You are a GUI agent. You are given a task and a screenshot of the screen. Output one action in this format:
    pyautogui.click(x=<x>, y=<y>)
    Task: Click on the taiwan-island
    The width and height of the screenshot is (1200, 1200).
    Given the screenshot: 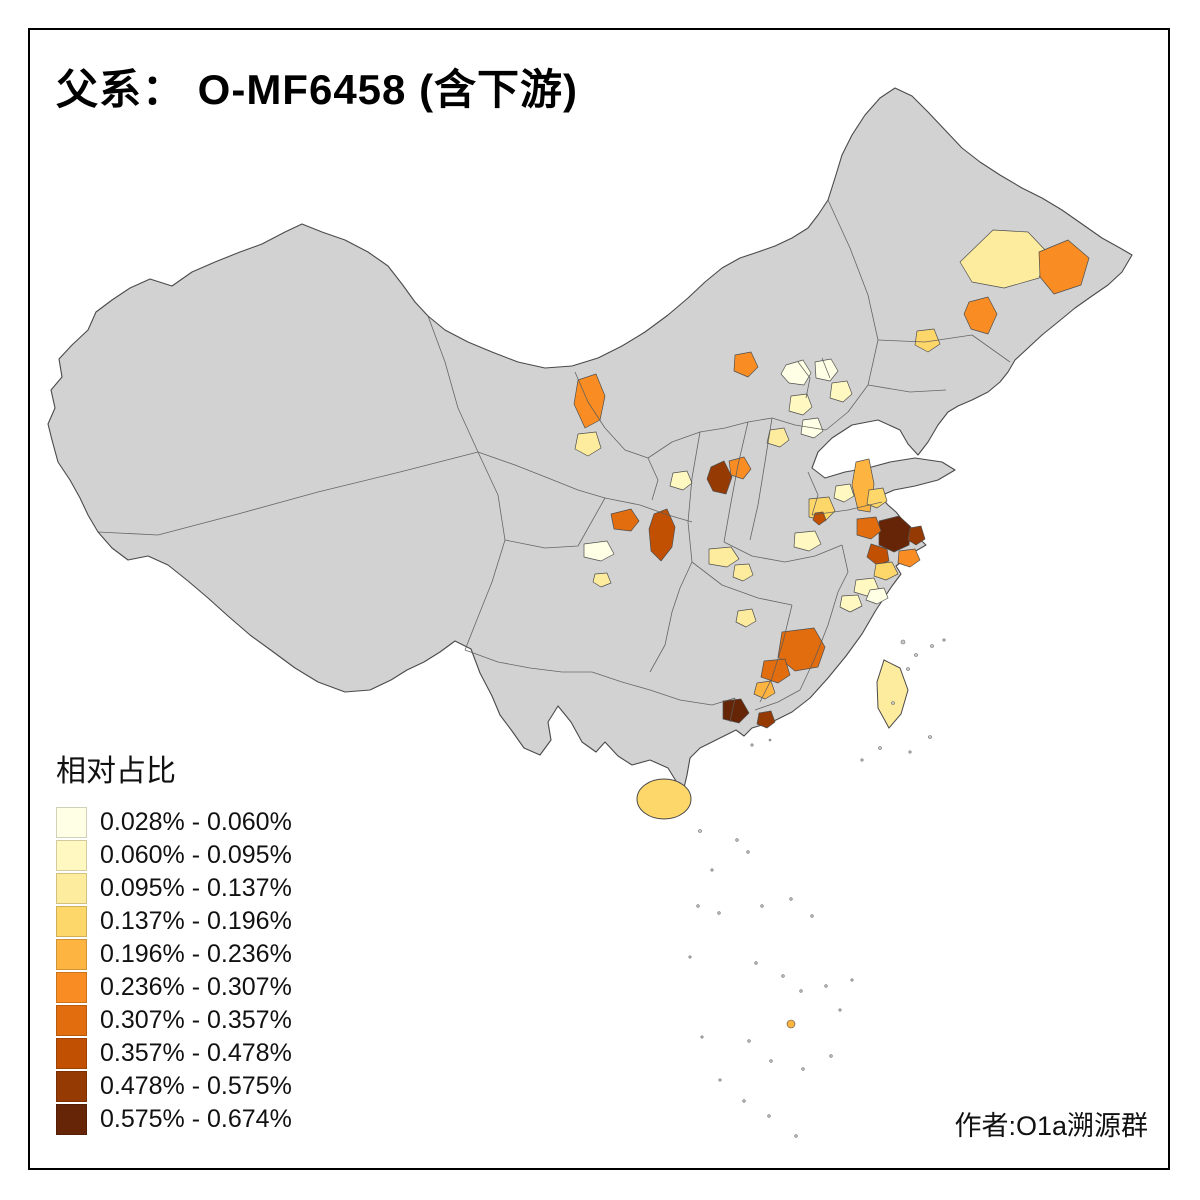 What is the action you would take?
    pyautogui.click(x=892, y=694)
    